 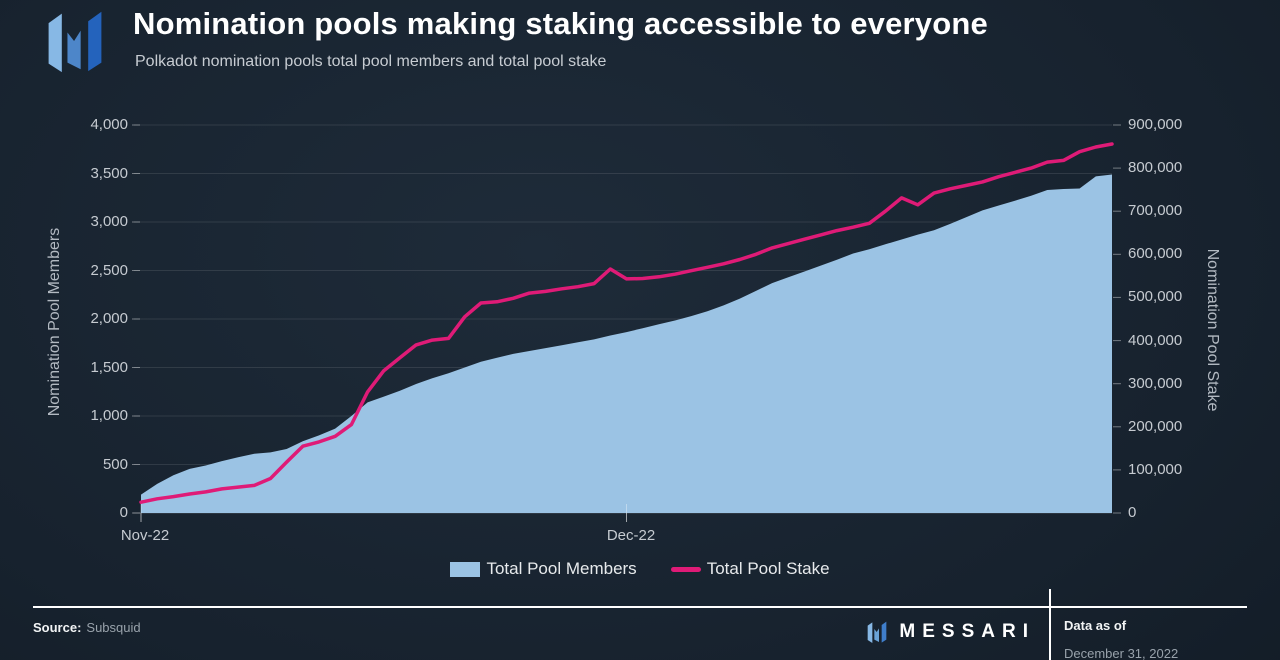 I want to click on legend-stake-label: Total Pool Stake, so click(x=768, y=568).